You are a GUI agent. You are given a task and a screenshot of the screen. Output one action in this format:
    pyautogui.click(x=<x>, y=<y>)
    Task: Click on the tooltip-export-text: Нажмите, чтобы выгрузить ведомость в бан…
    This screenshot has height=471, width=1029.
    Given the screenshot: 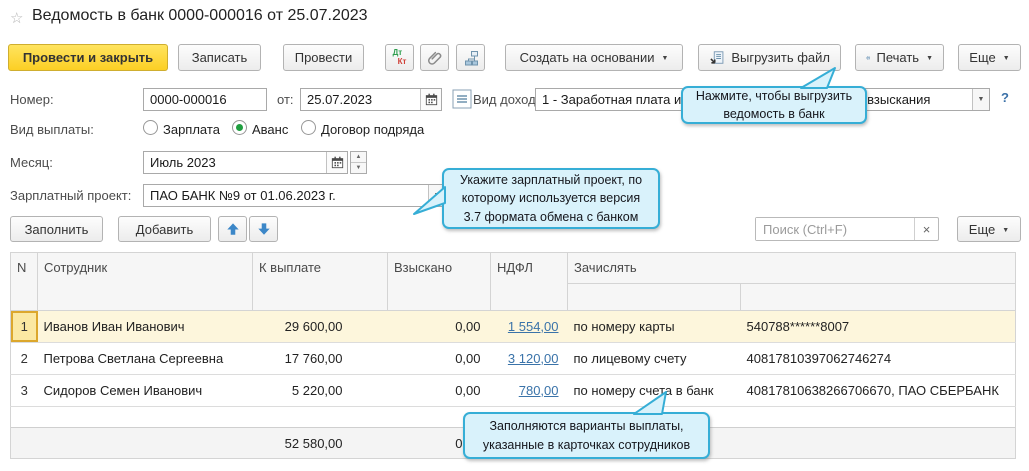 What is the action you would take?
    pyautogui.click(x=774, y=104)
    